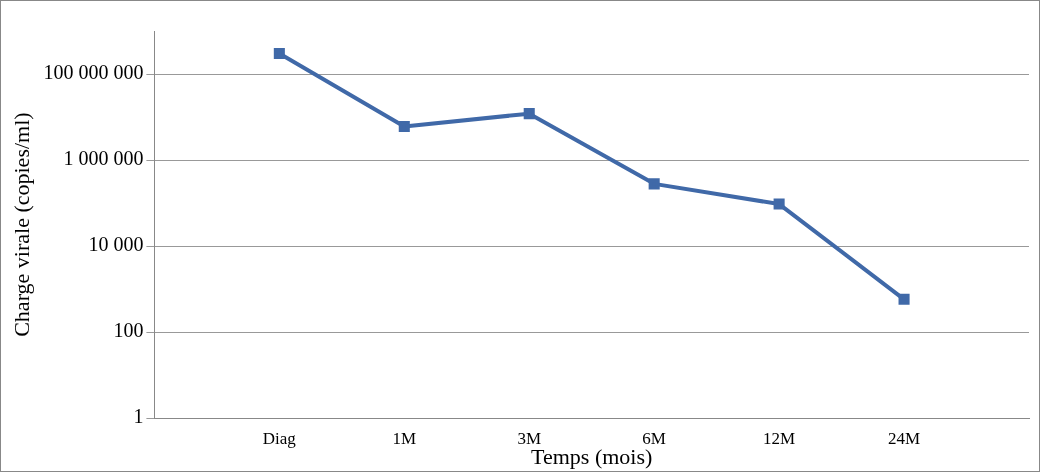  What do you see at coordinates (128, 330) in the screenshot?
I see `y-tick-label: 100` at bounding box center [128, 330].